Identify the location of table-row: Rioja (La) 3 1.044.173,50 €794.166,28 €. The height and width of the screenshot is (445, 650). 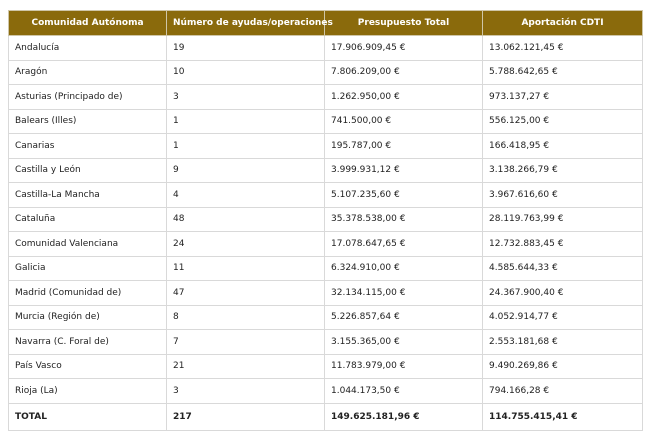
(325, 391).